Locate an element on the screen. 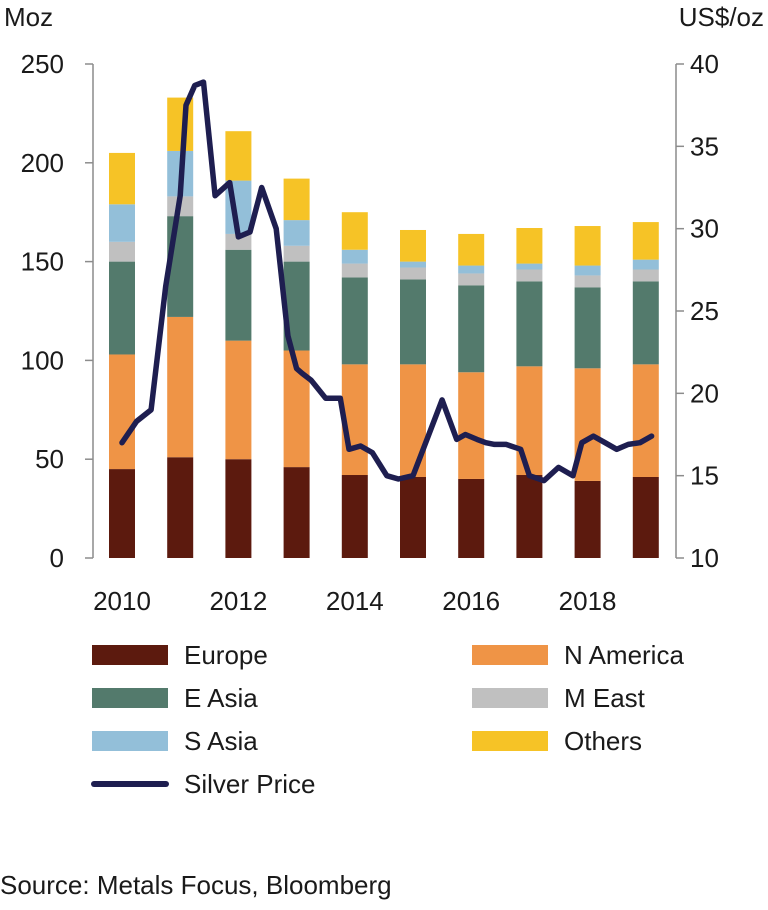 This screenshot has height=910, width=768. bar-m-east-2017 is located at coordinates (529, 275).